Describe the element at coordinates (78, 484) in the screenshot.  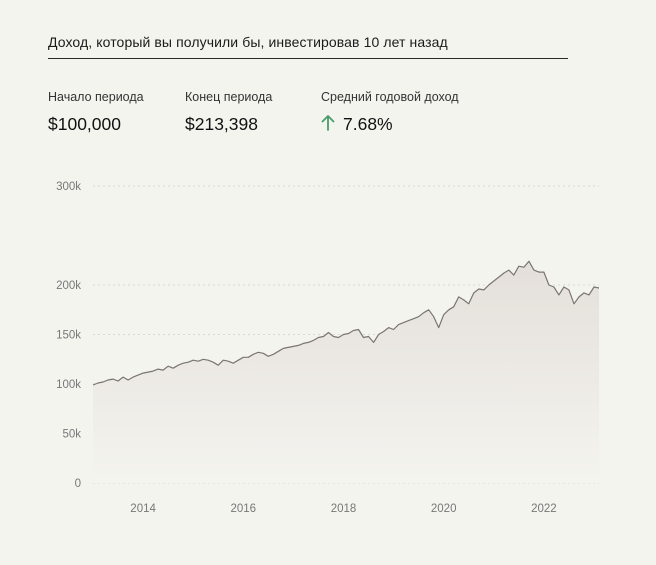
I see `y-tick-label: 0` at that location.